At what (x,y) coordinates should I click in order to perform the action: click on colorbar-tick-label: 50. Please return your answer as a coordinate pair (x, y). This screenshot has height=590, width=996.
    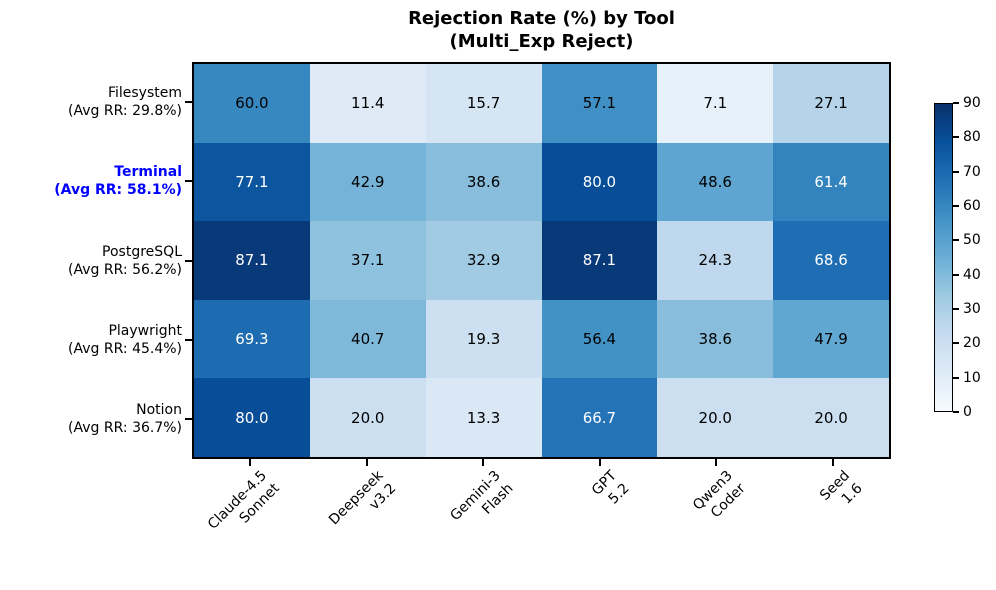
    Looking at the image, I should click on (972, 240).